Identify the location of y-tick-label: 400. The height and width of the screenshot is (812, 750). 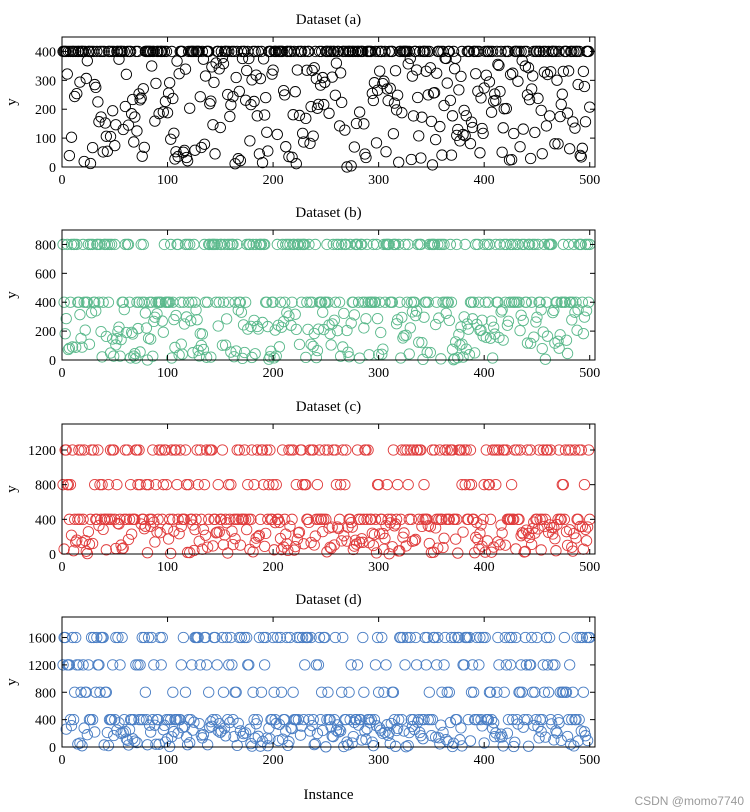
(45, 721).